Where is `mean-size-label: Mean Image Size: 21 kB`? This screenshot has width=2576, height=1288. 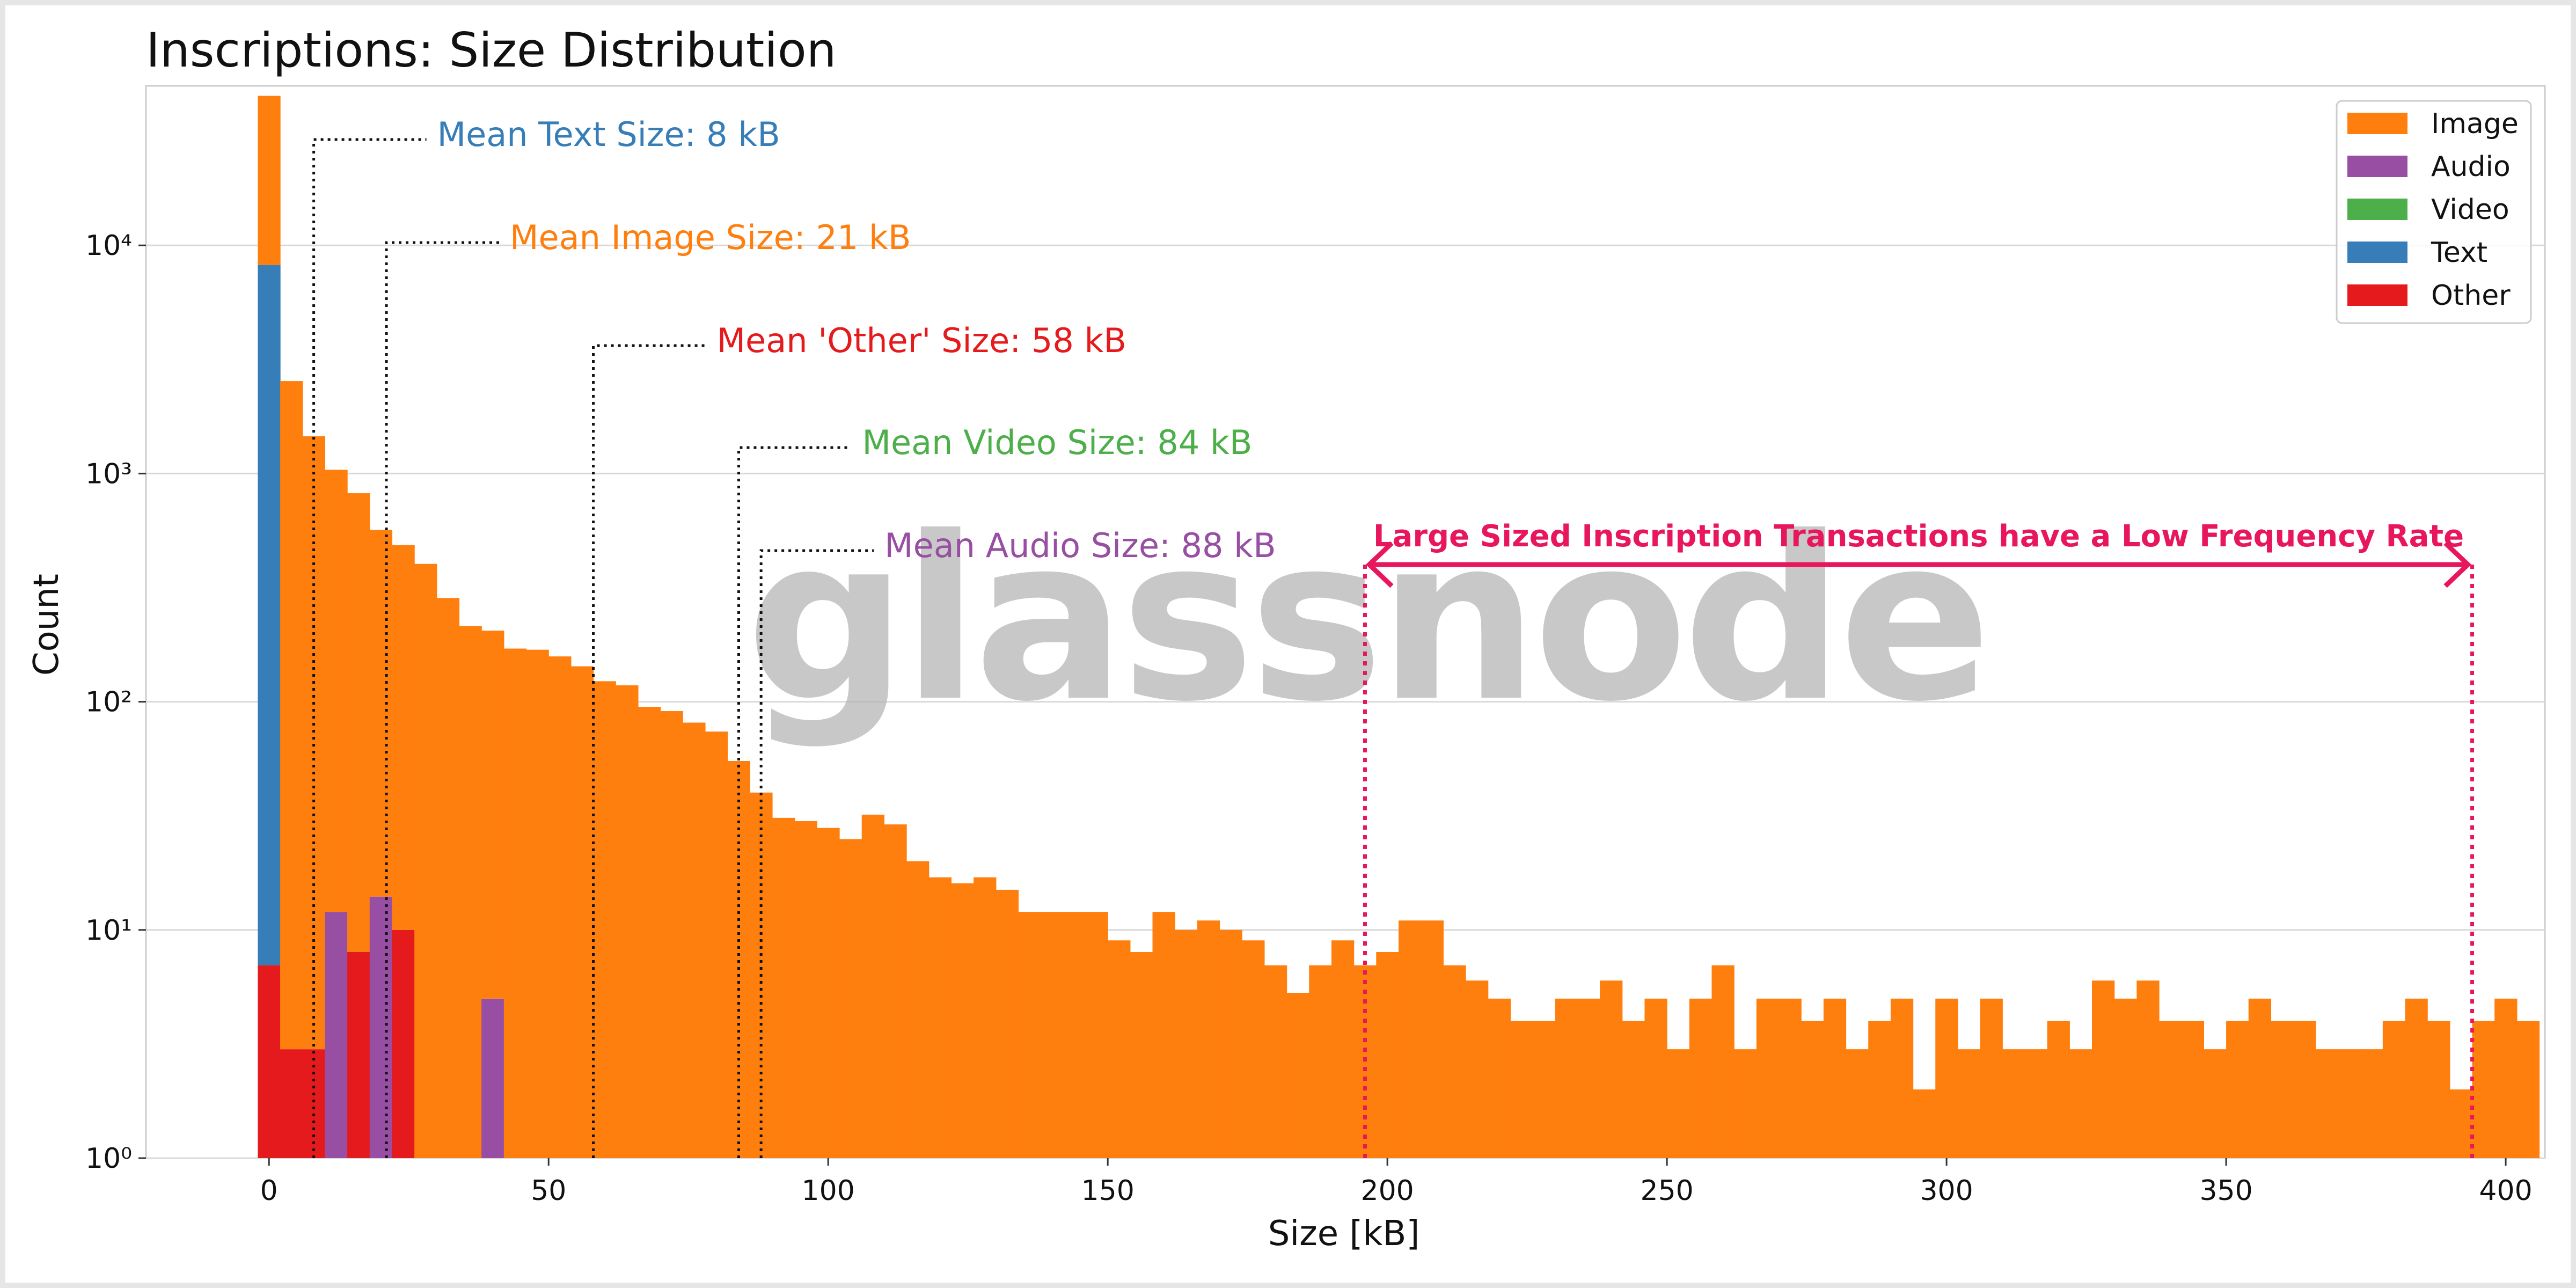 mean-size-label: Mean Image Size: 21 kB is located at coordinates (710, 237).